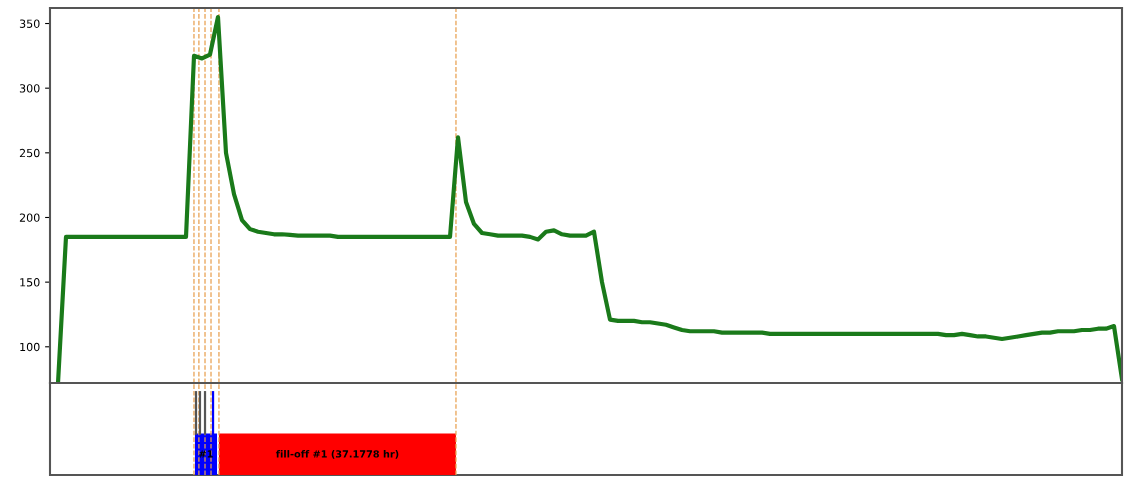 The height and width of the screenshot is (492, 1126). I want to click on y-tick-label: 250, so click(29, 153).